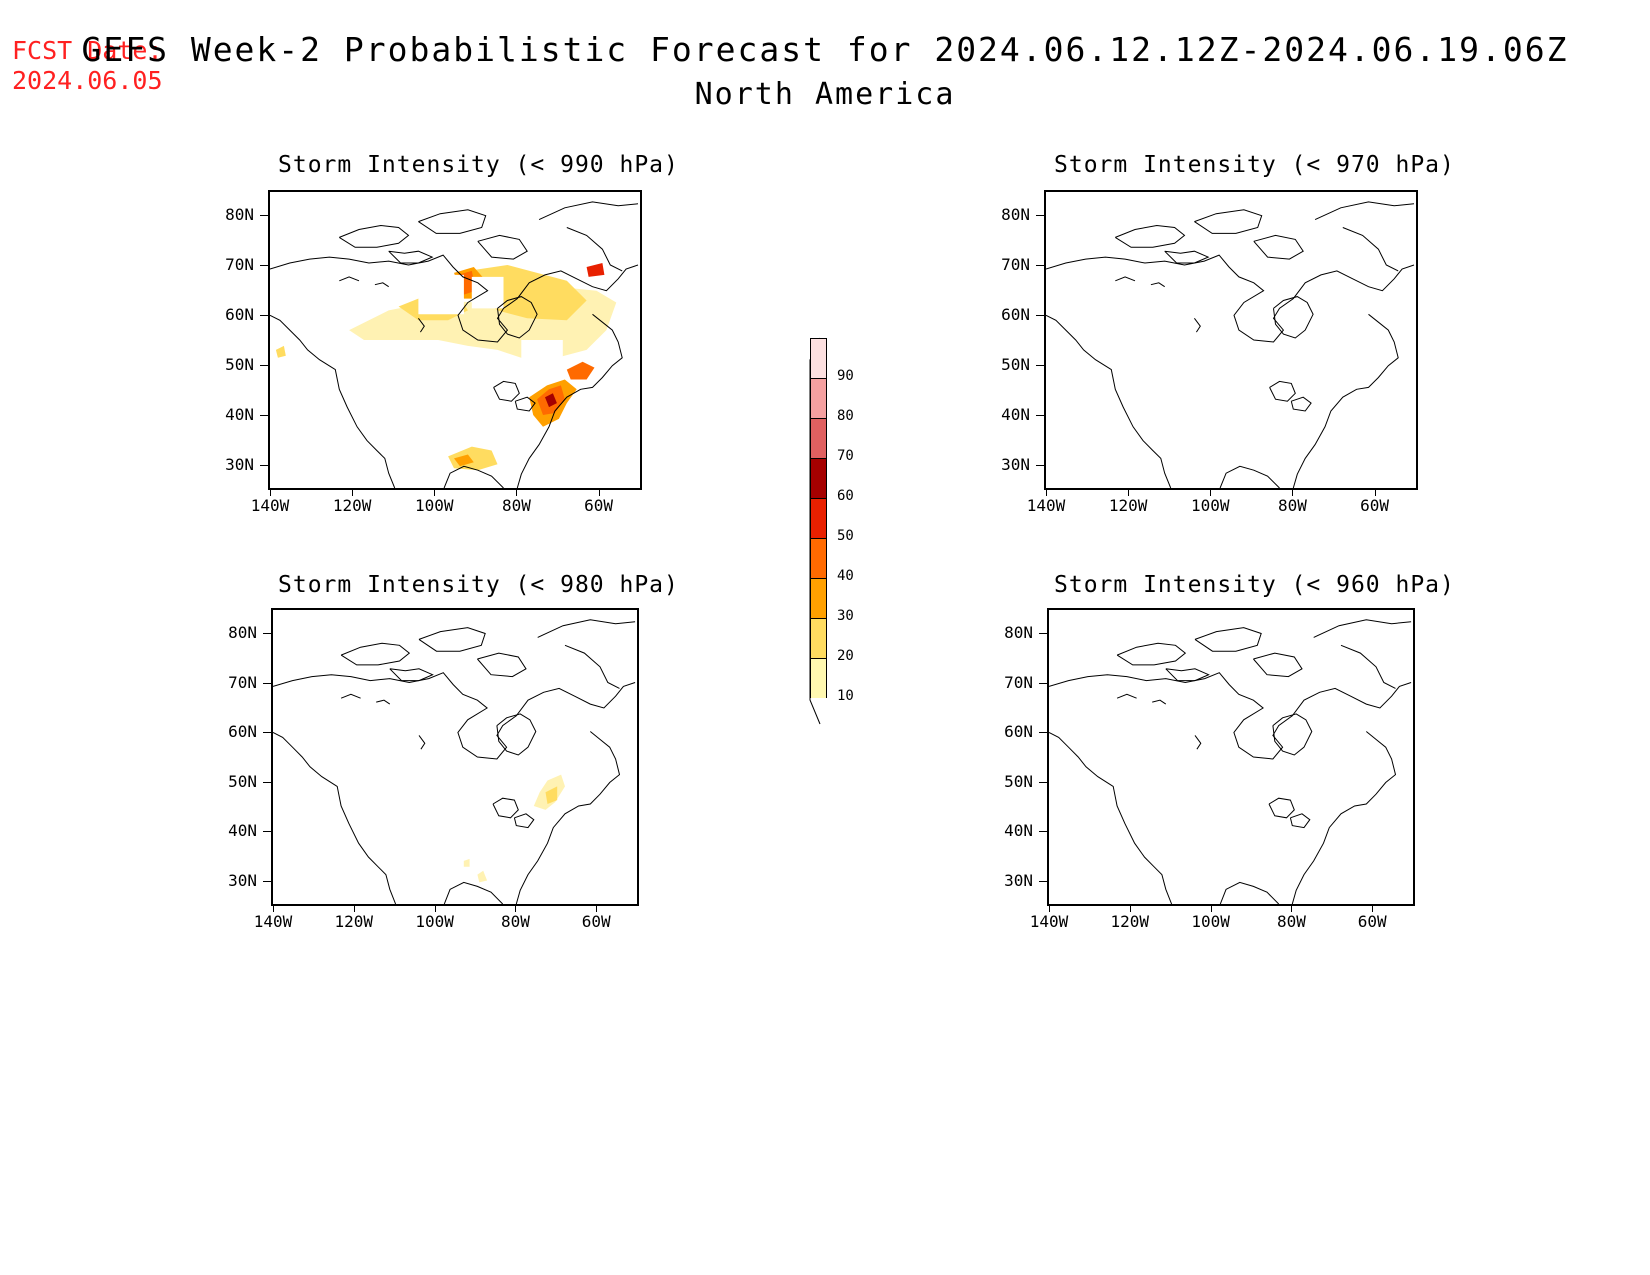 The image size is (1650, 1275). What do you see at coordinates (87, 50) in the screenshot?
I see `forecast-date-label: FCST Date:` at bounding box center [87, 50].